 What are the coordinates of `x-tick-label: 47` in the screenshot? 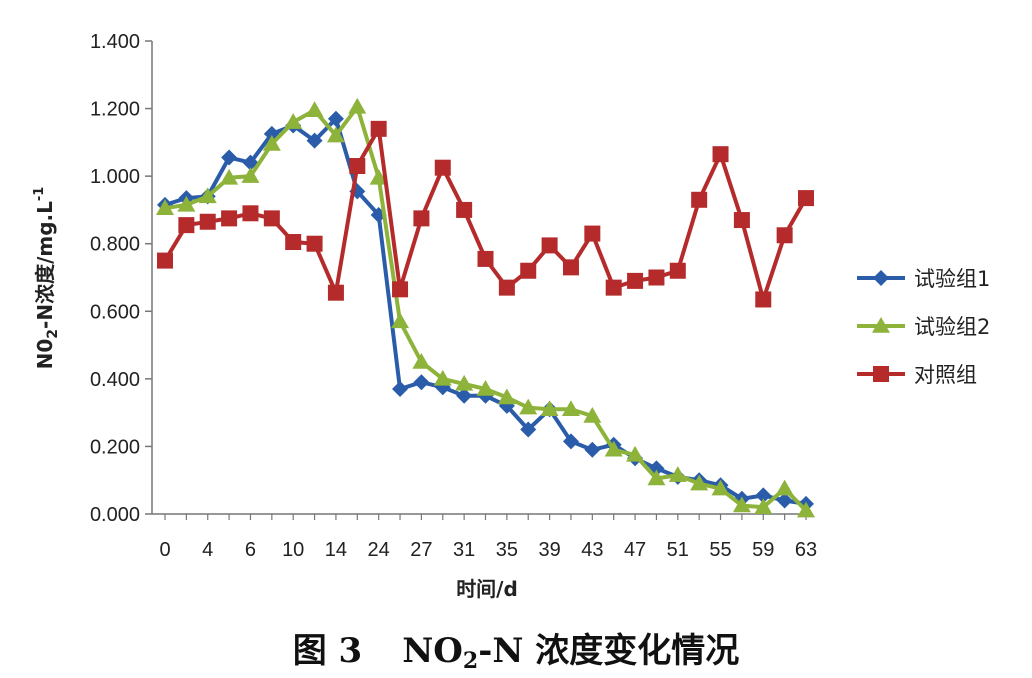 It's located at (635, 550).